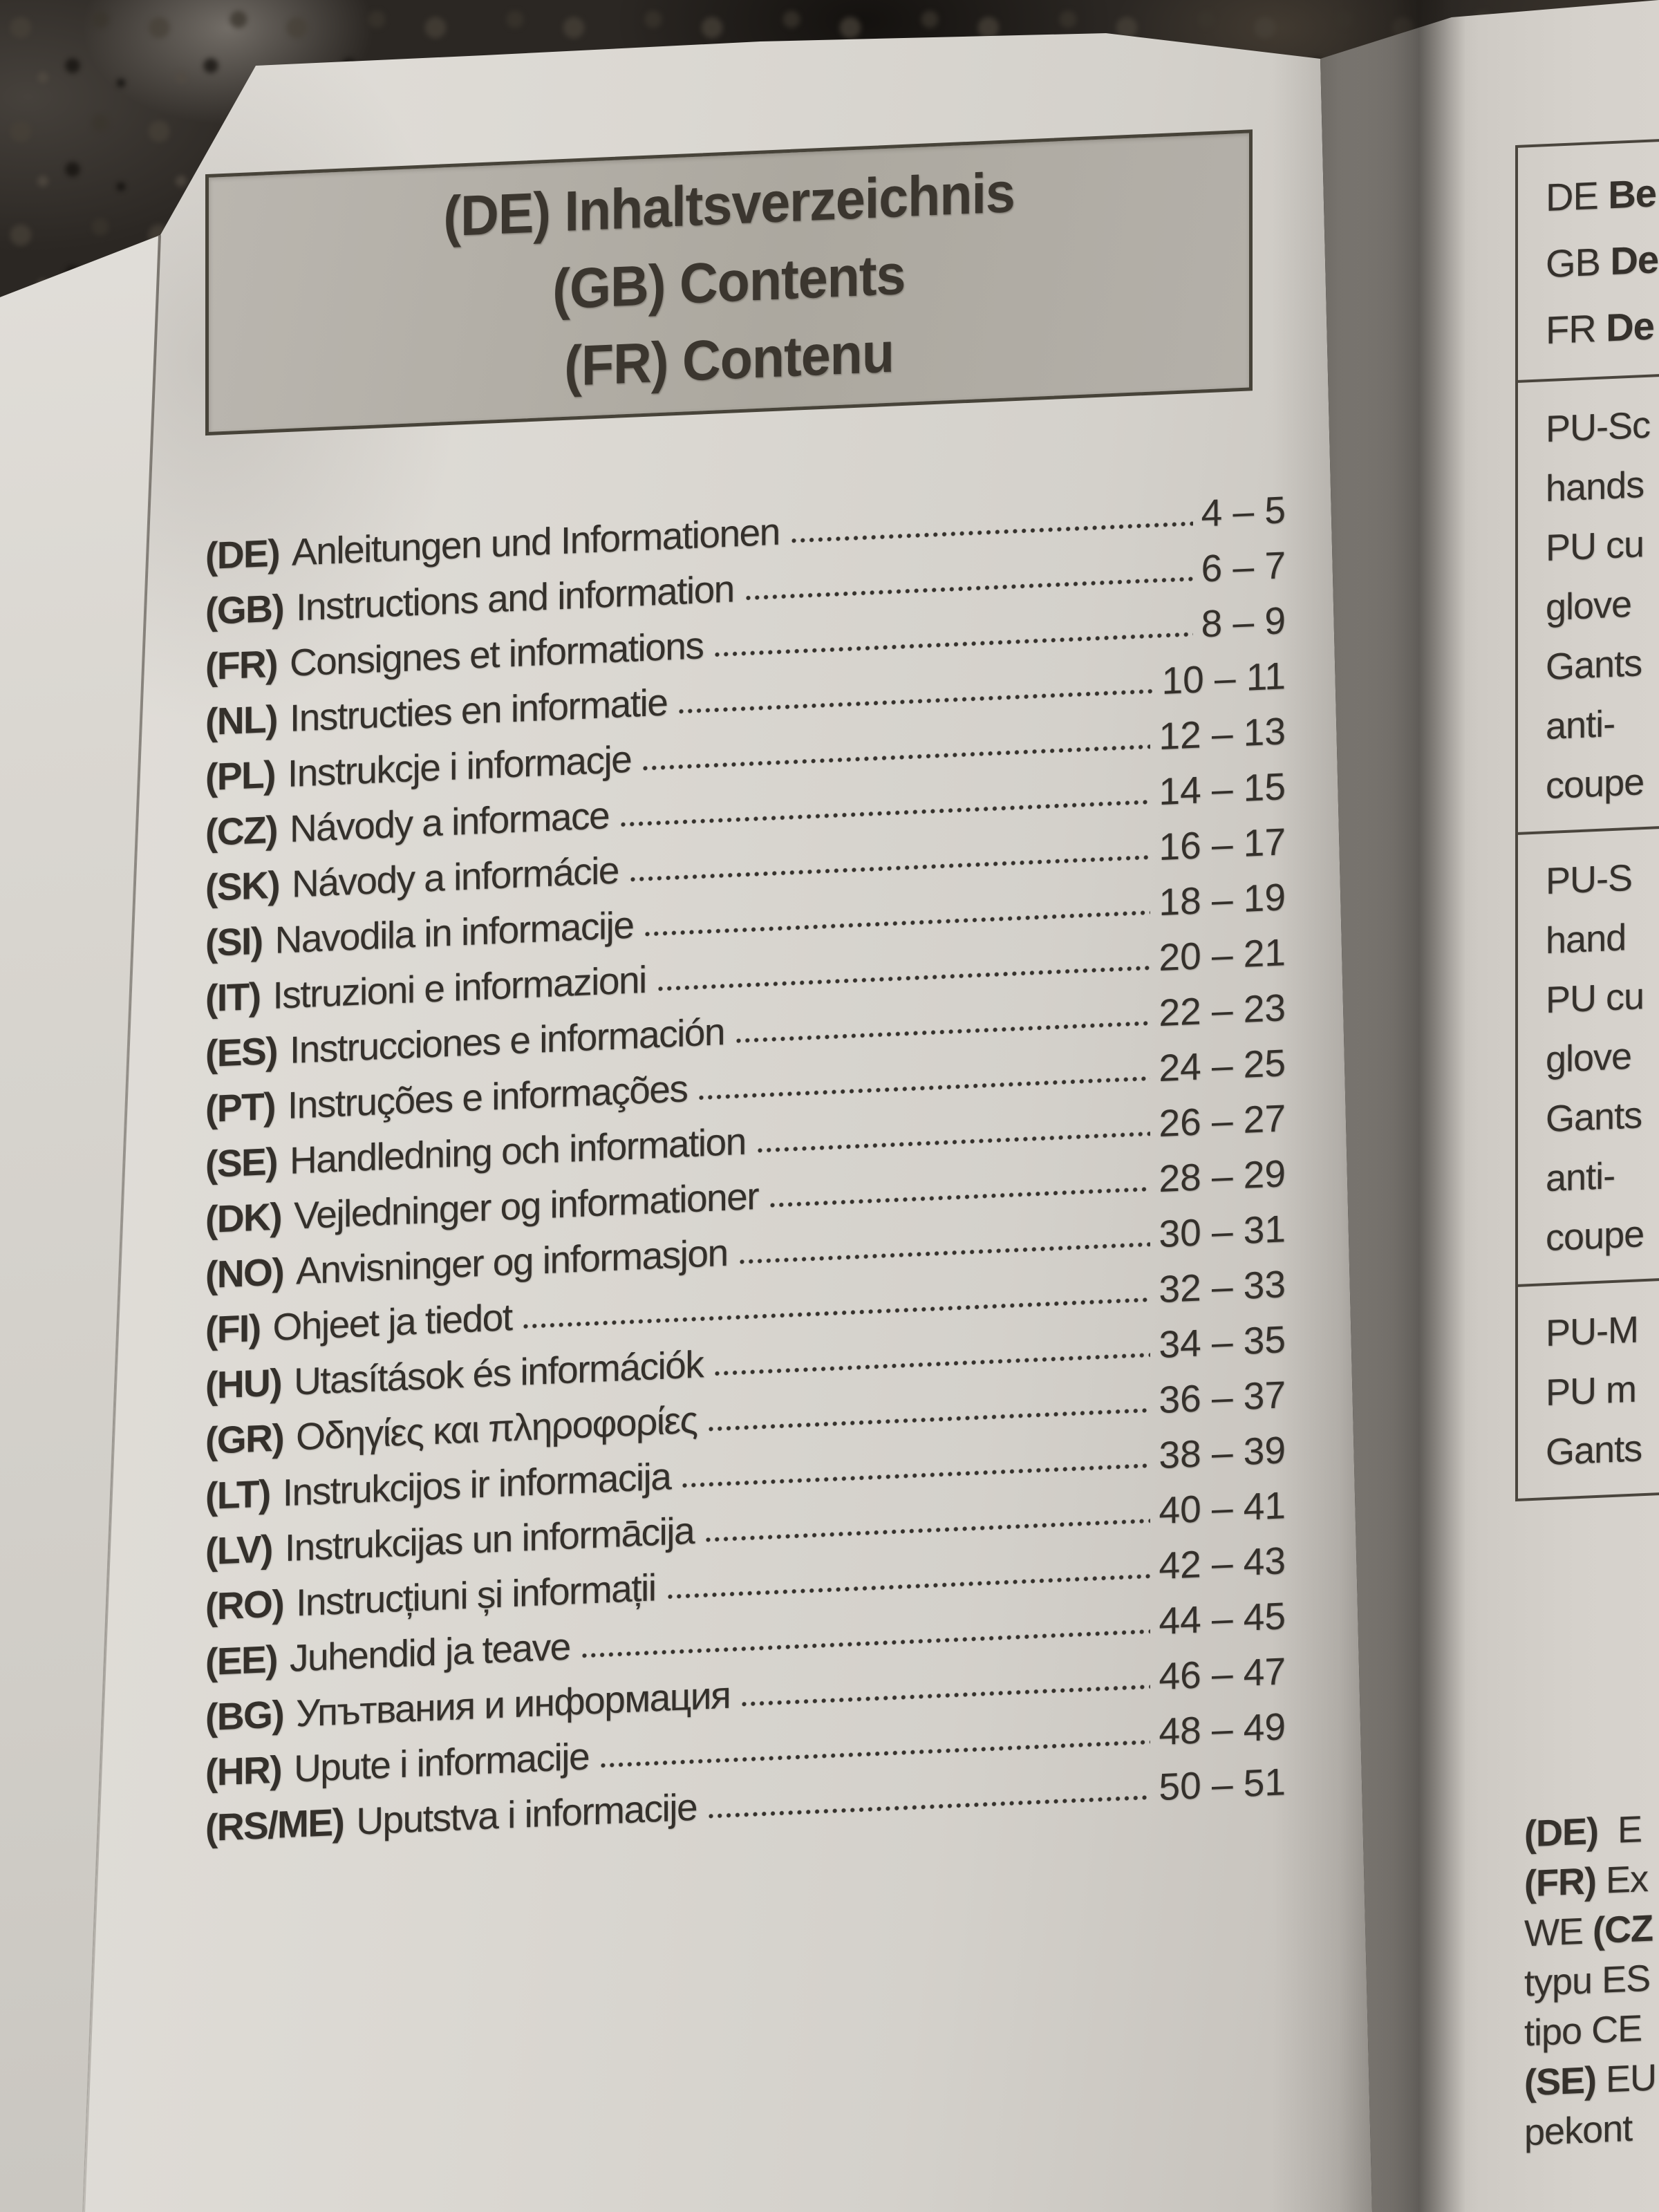 The height and width of the screenshot is (2212, 1659). What do you see at coordinates (1592, 1332) in the screenshot?
I see `table-line: PU-M` at bounding box center [1592, 1332].